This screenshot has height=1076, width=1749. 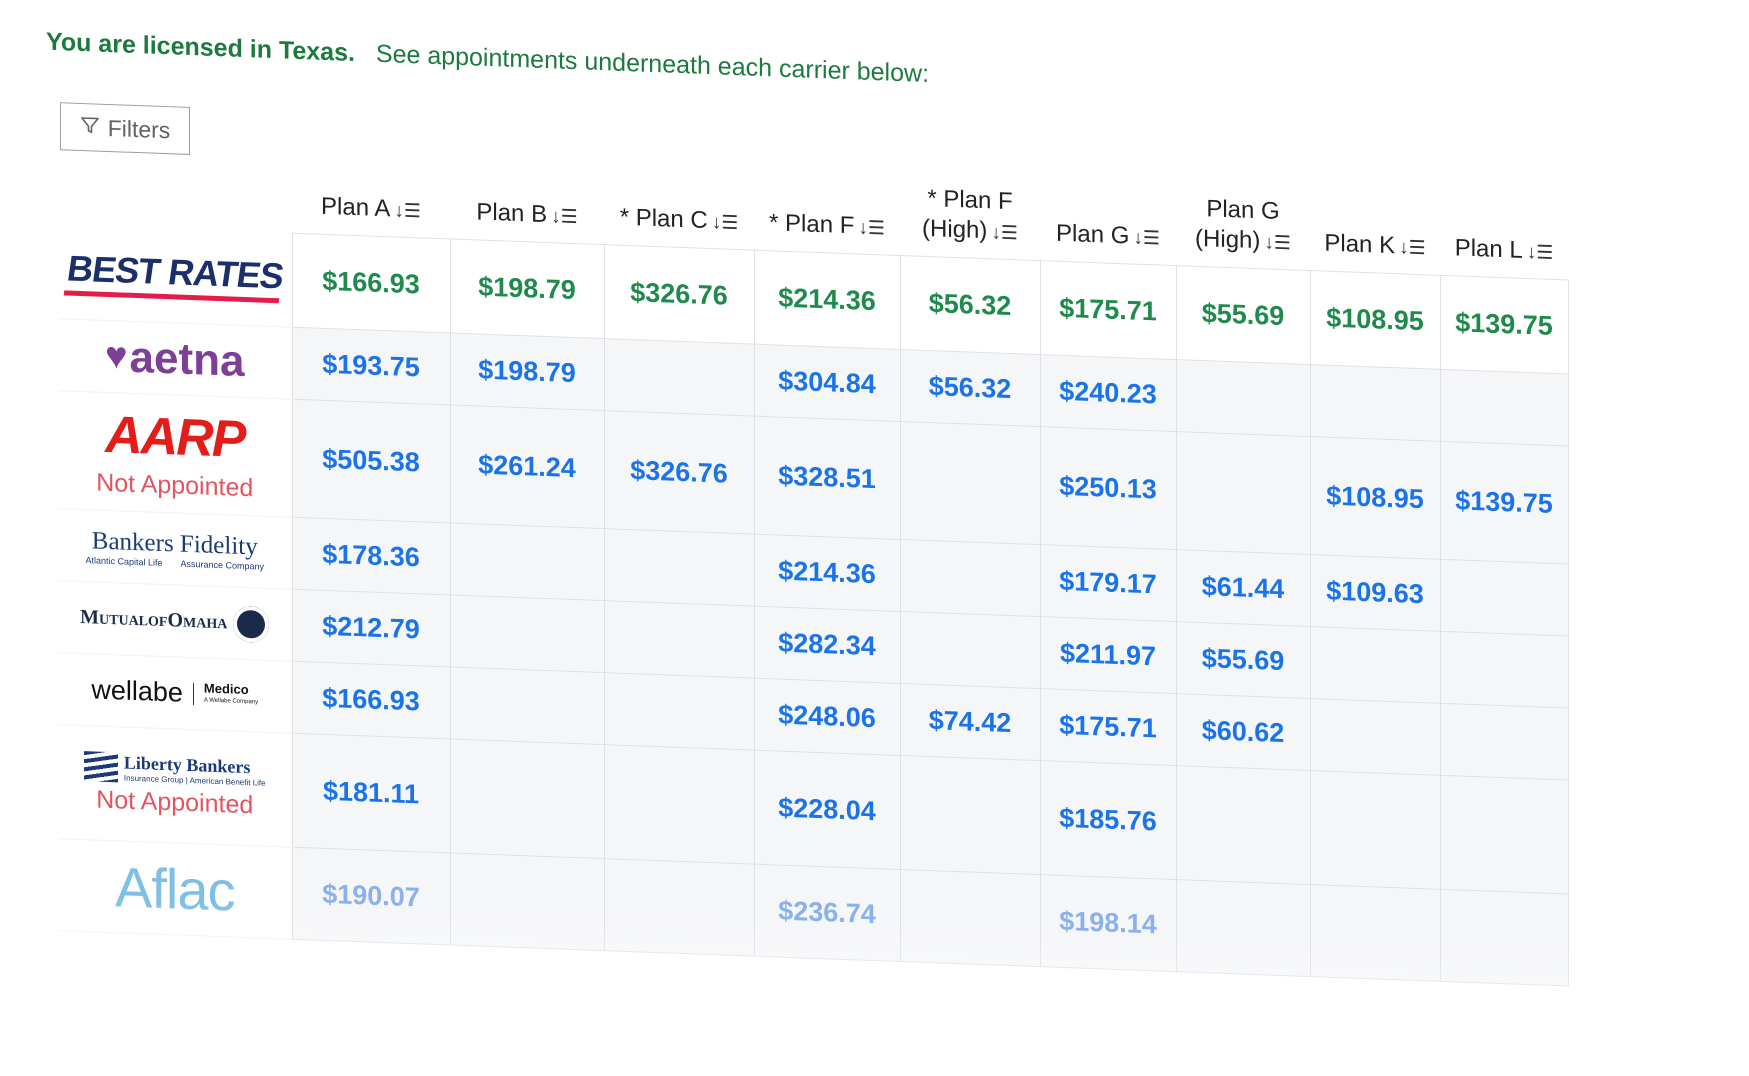 What do you see at coordinates (175, 359) in the screenshot?
I see `carrier-cell: ♥ aetna` at bounding box center [175, 359].